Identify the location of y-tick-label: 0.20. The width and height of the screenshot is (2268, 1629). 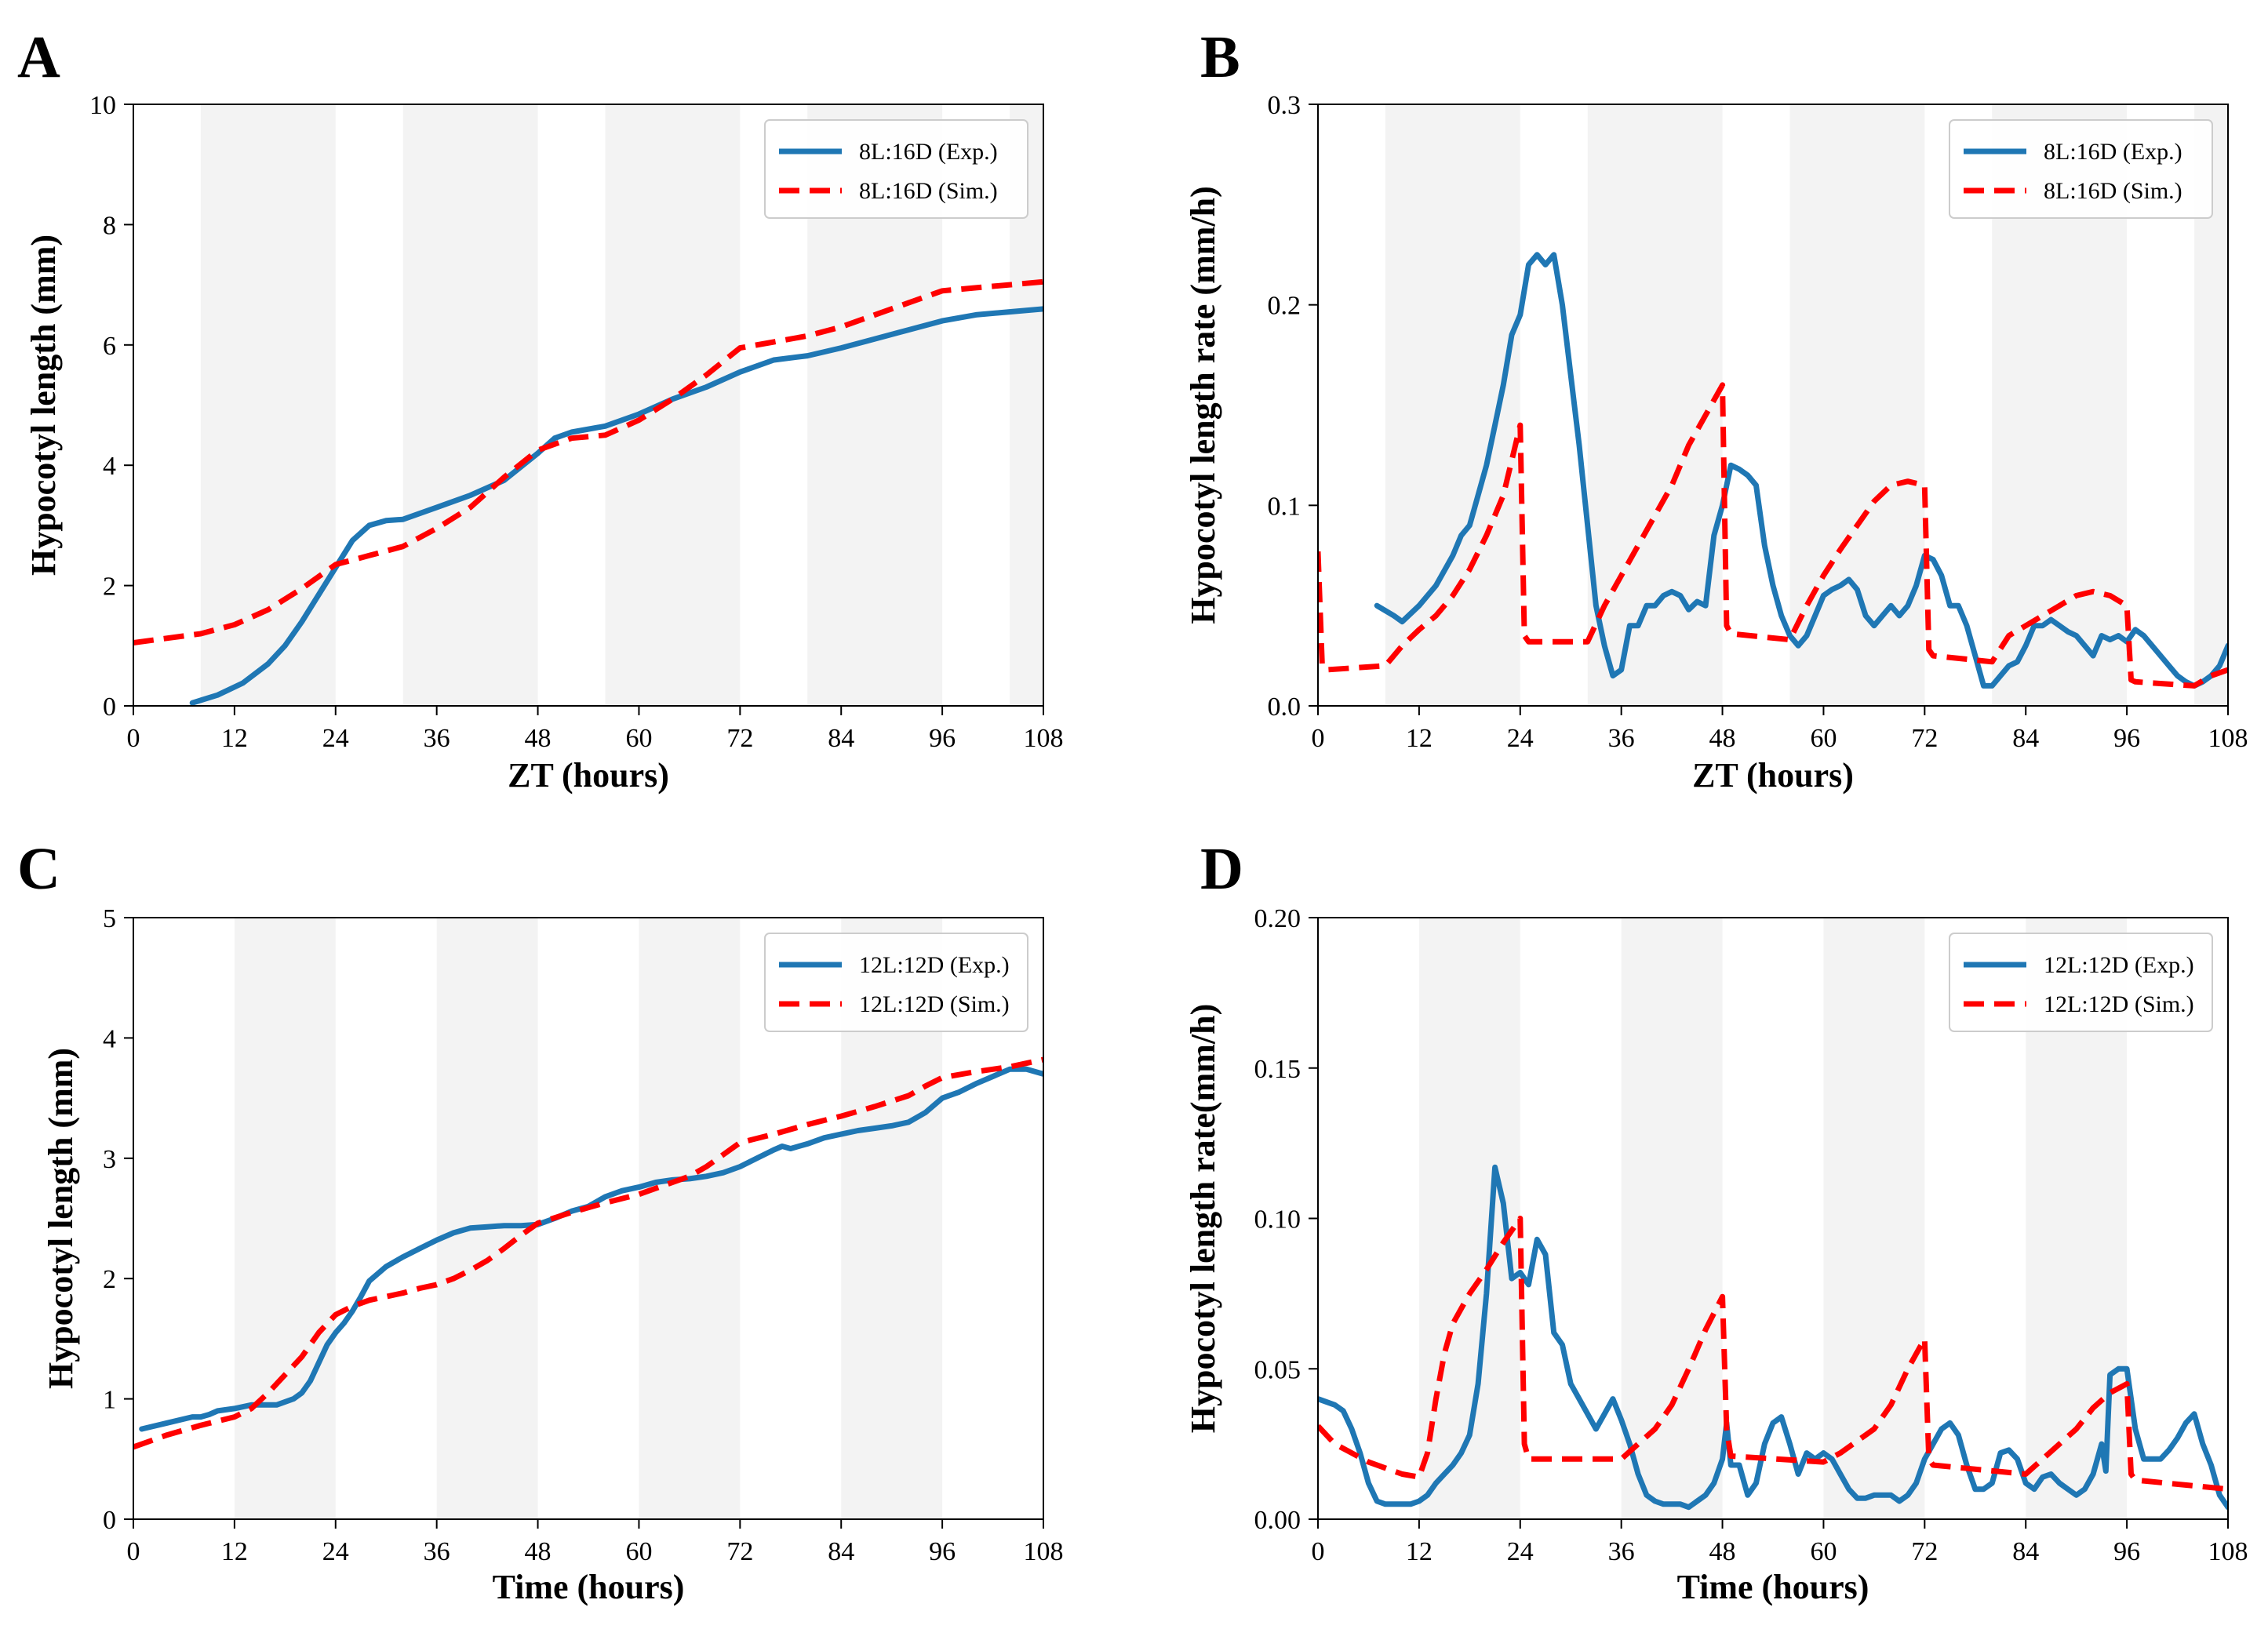
(1278, 918).